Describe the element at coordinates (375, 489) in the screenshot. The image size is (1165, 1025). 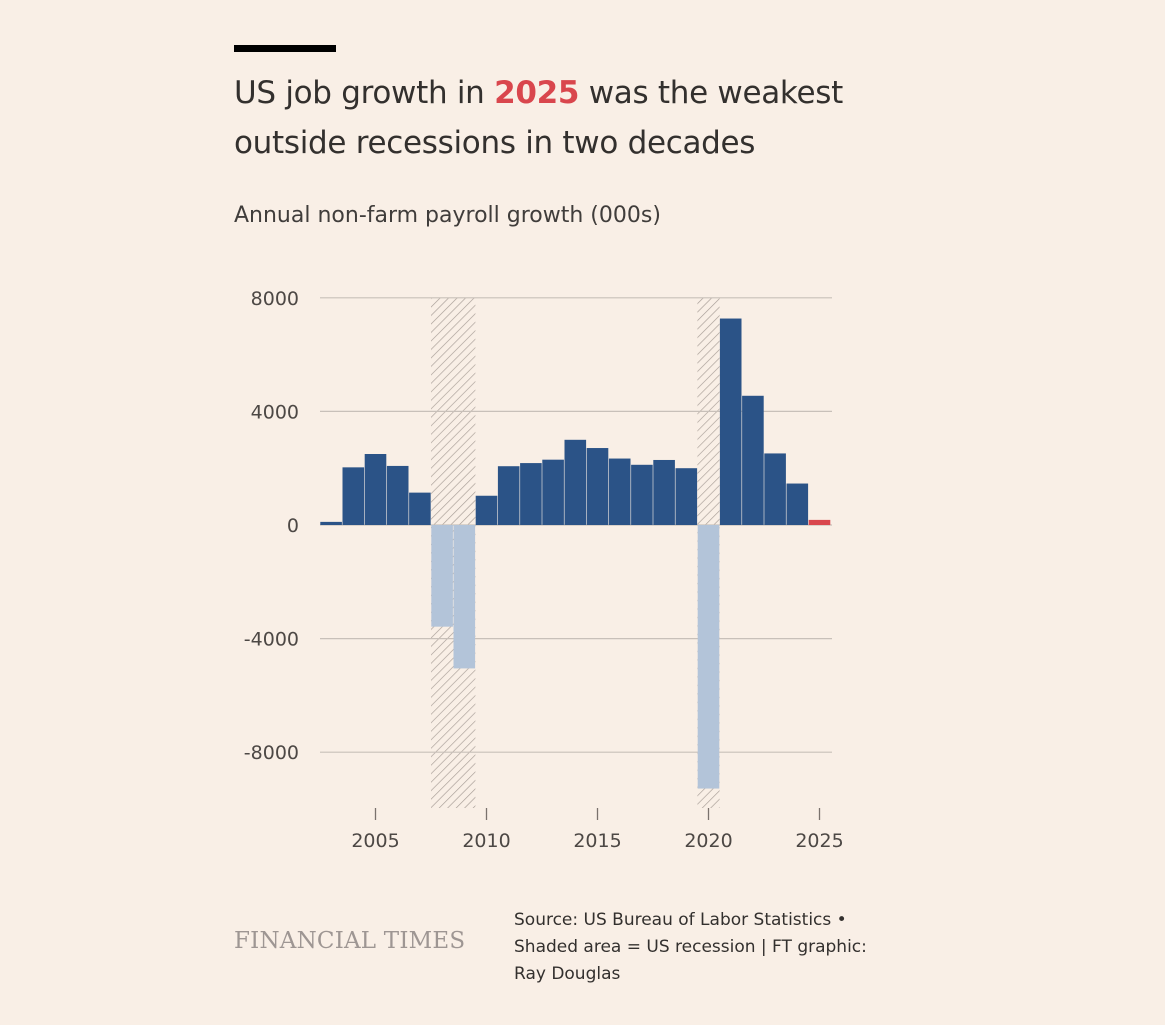
I see `bar-2005` at that location.